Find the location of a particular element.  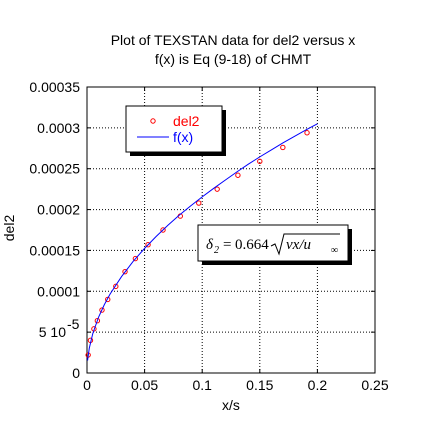

x-tick-label: 0.2 is located at coordinates (318, 385).